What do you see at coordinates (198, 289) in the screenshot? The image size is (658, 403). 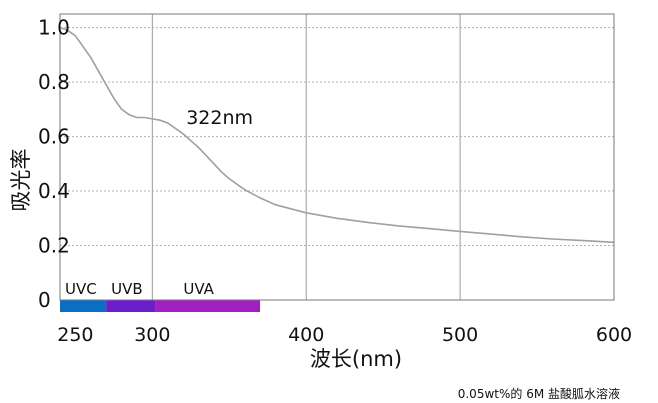 I see `band-label-uva: UVA` at bounding box center [198, 289].